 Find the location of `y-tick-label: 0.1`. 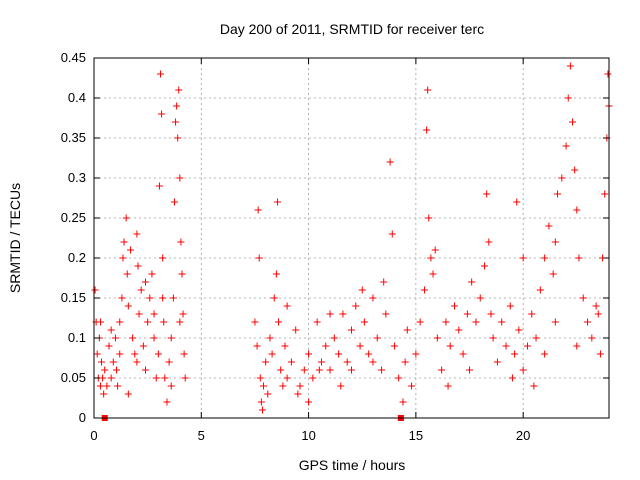

y-tick-label: 0.1 is located at coordinates (77, 337).